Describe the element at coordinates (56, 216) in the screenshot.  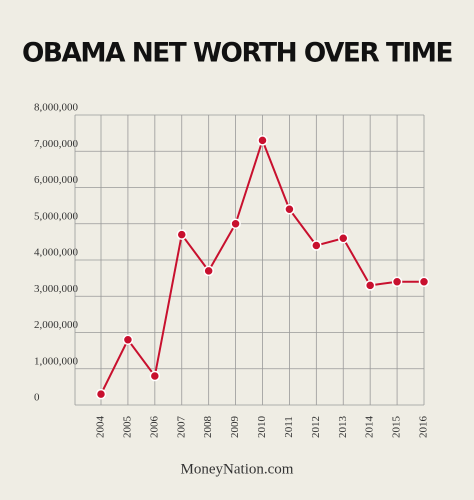
I see `y-tick-label: 5,000,000` at that location.